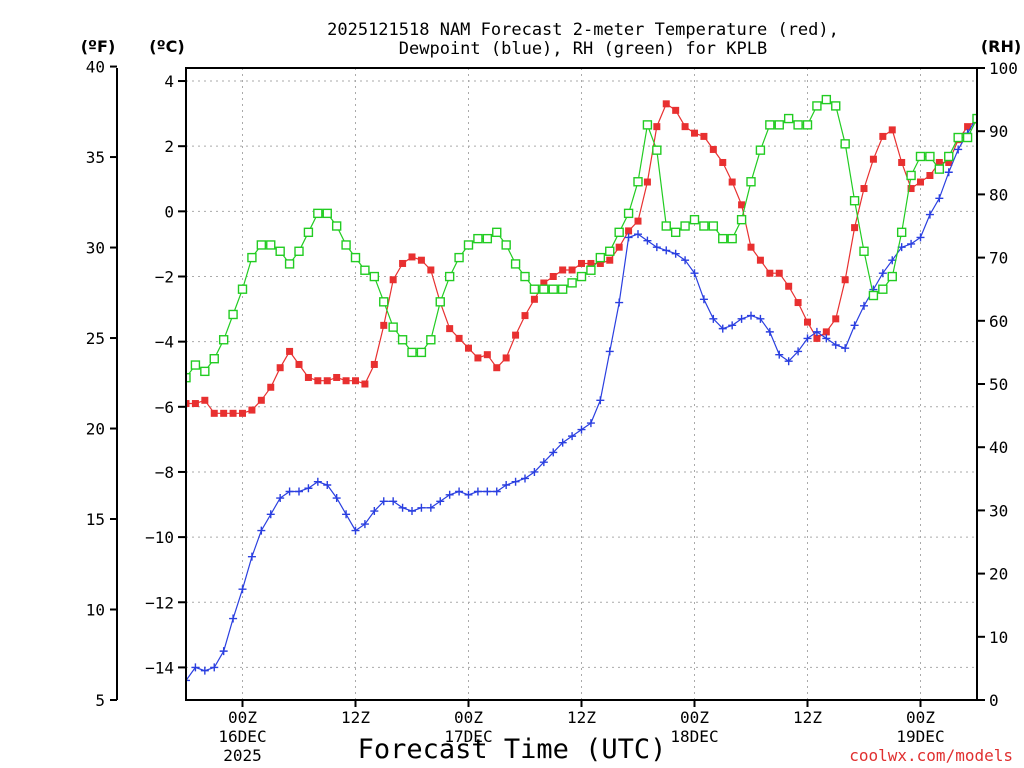 This screenshot has height=768, width=1024. I want to click on rh-tick-label: 30, so click(998, 510).